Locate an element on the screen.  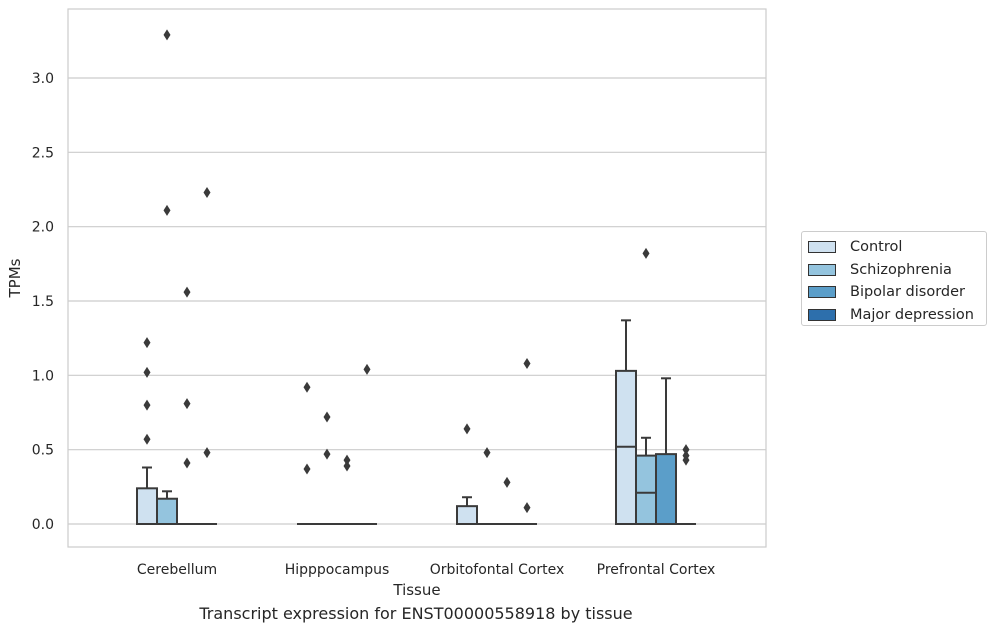
x-tick-label: Prefrontal Cortex is located at coordinates (656, 570).